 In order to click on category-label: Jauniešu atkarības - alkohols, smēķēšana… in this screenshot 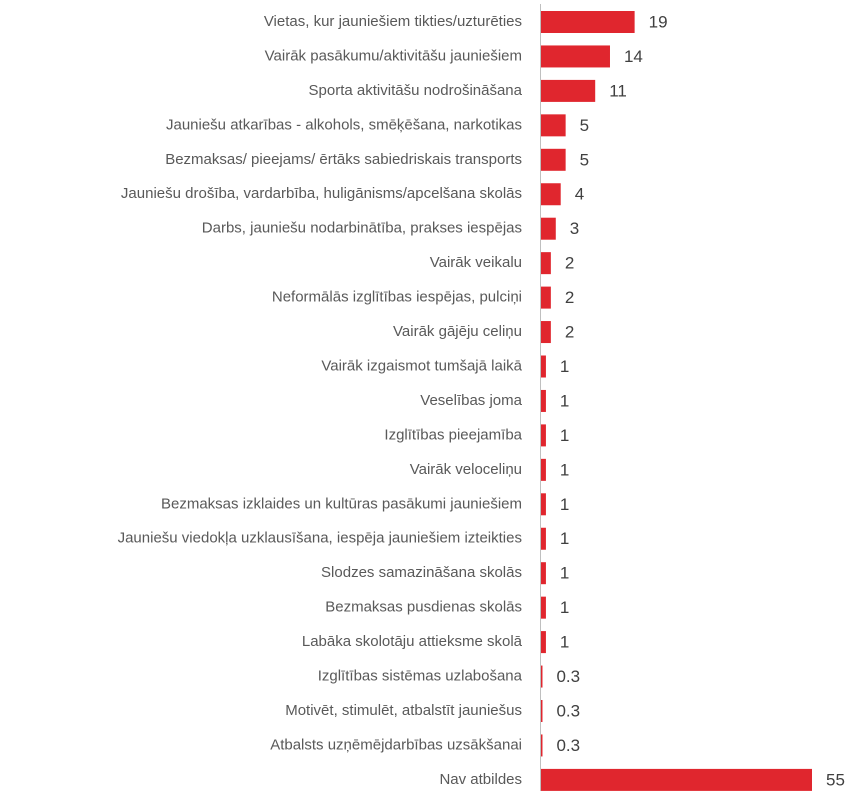, I will do `click(344, 124)`.